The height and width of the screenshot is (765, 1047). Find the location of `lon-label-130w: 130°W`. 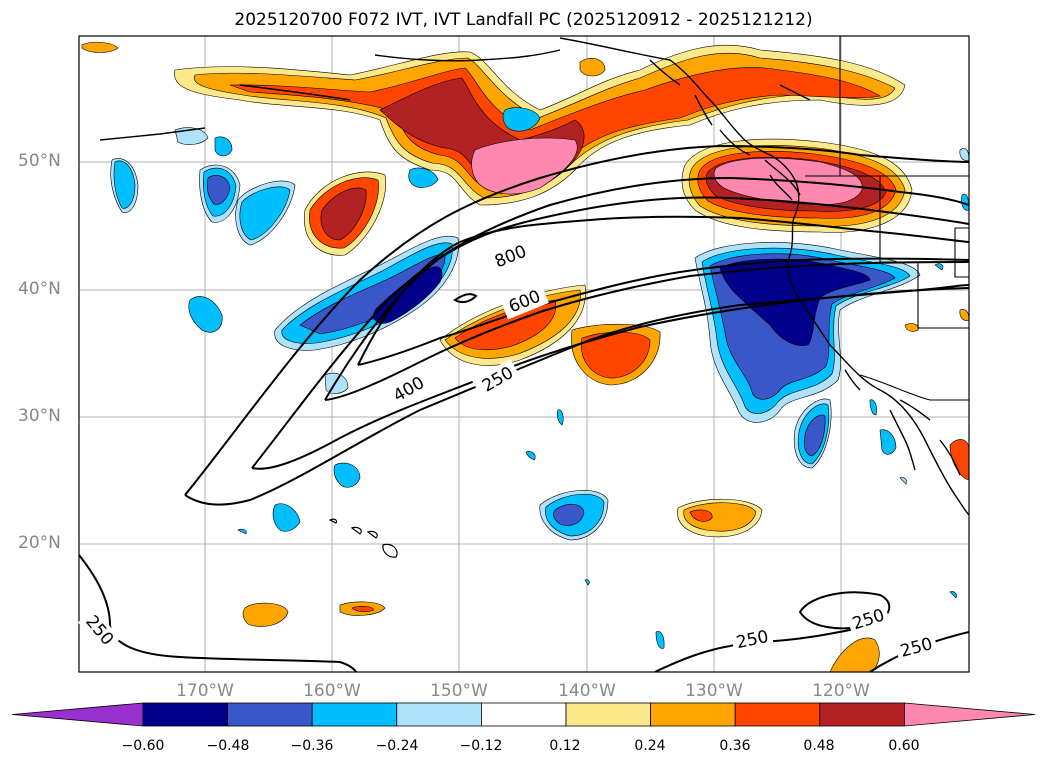

lon-label-130w: 130°W is located at coordinates (714, 691).